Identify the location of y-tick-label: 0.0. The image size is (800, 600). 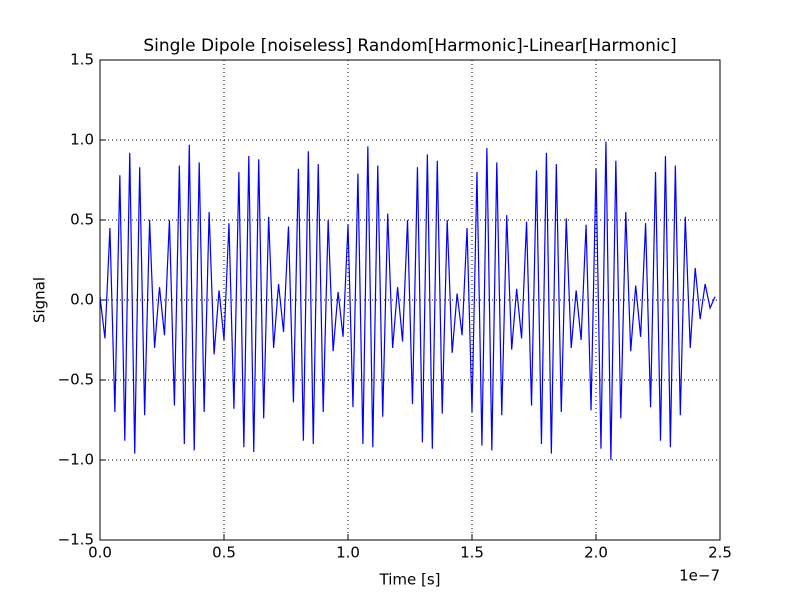
(82, 300).